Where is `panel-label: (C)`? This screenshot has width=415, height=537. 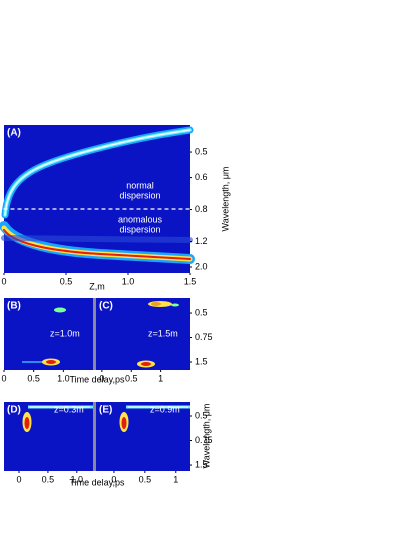 panel-label: (C) is located at coordinates (106, 306).